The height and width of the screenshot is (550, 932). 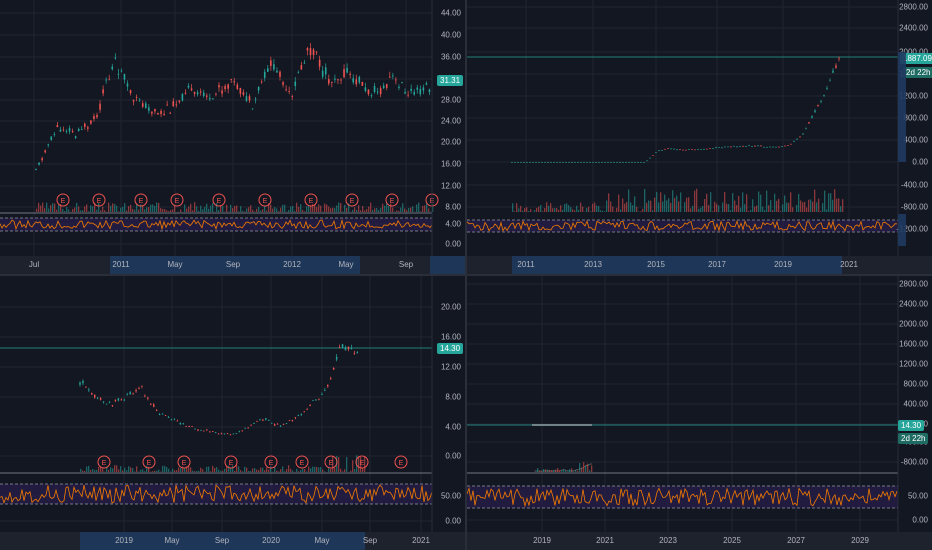 What do you see at coordinates (352, 201) in the screenshot?
I see `earnings-marker-label: E` at bounding box center [352, 201].